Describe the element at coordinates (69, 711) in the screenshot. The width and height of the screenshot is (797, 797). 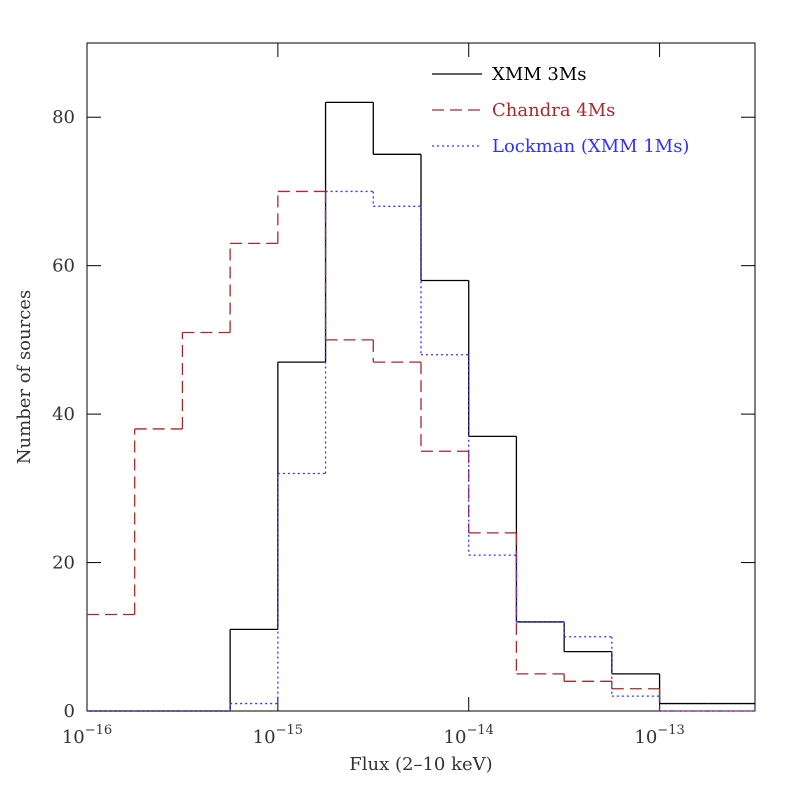
I see `y-tick-label: 0` at that location.